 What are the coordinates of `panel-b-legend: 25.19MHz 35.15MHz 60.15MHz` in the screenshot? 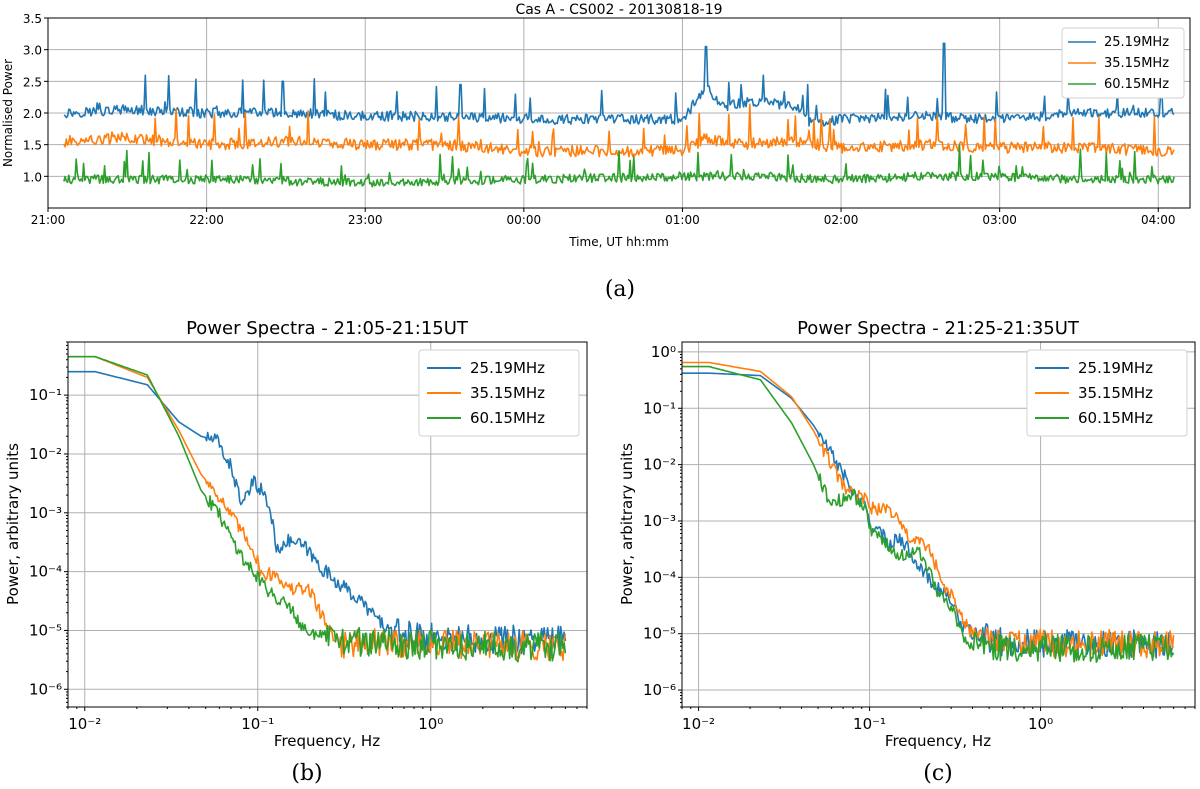 It's located at (499, 393).